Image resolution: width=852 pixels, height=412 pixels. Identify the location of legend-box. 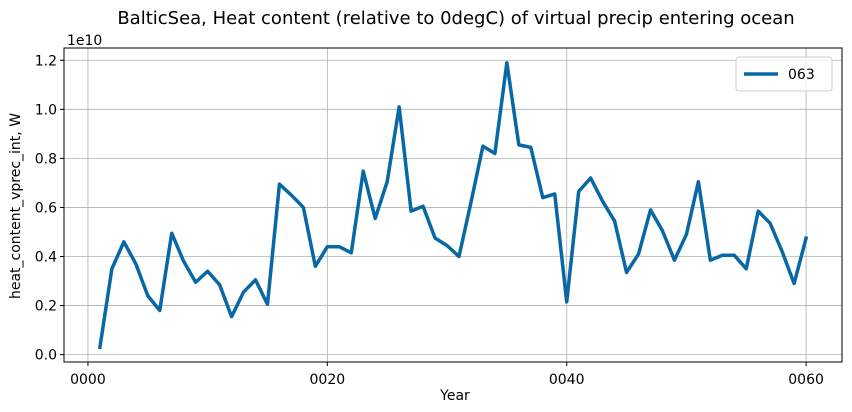
(784, 74).